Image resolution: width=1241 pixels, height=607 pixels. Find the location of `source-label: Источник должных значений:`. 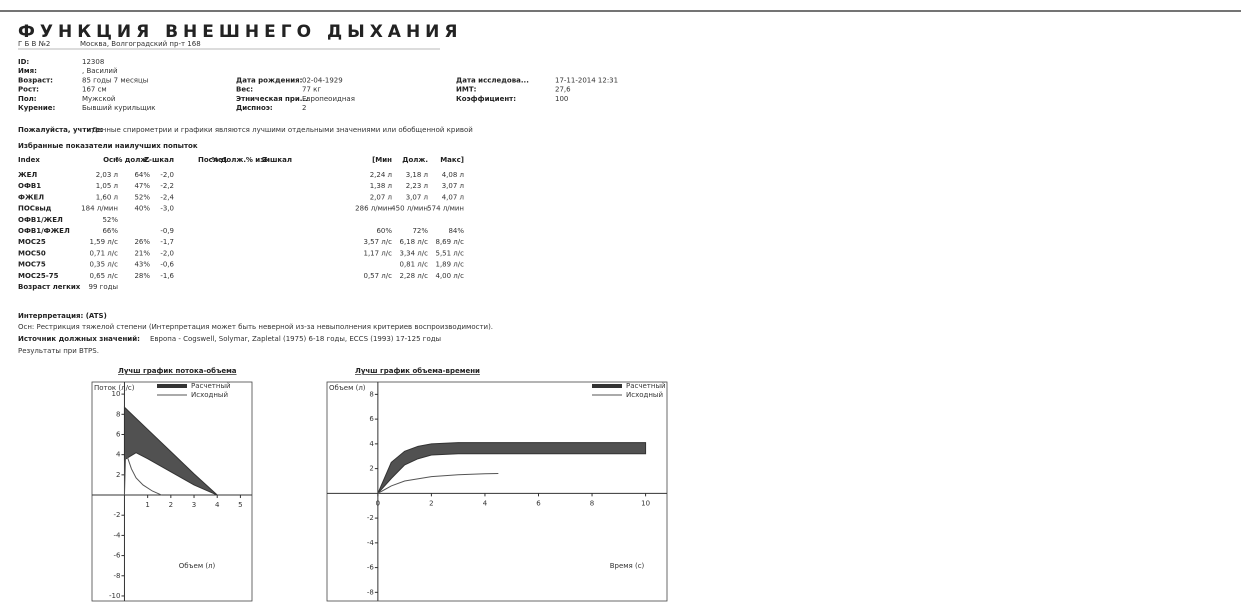

source-label: Источник должных значений: is located at coordinates (79, 339).